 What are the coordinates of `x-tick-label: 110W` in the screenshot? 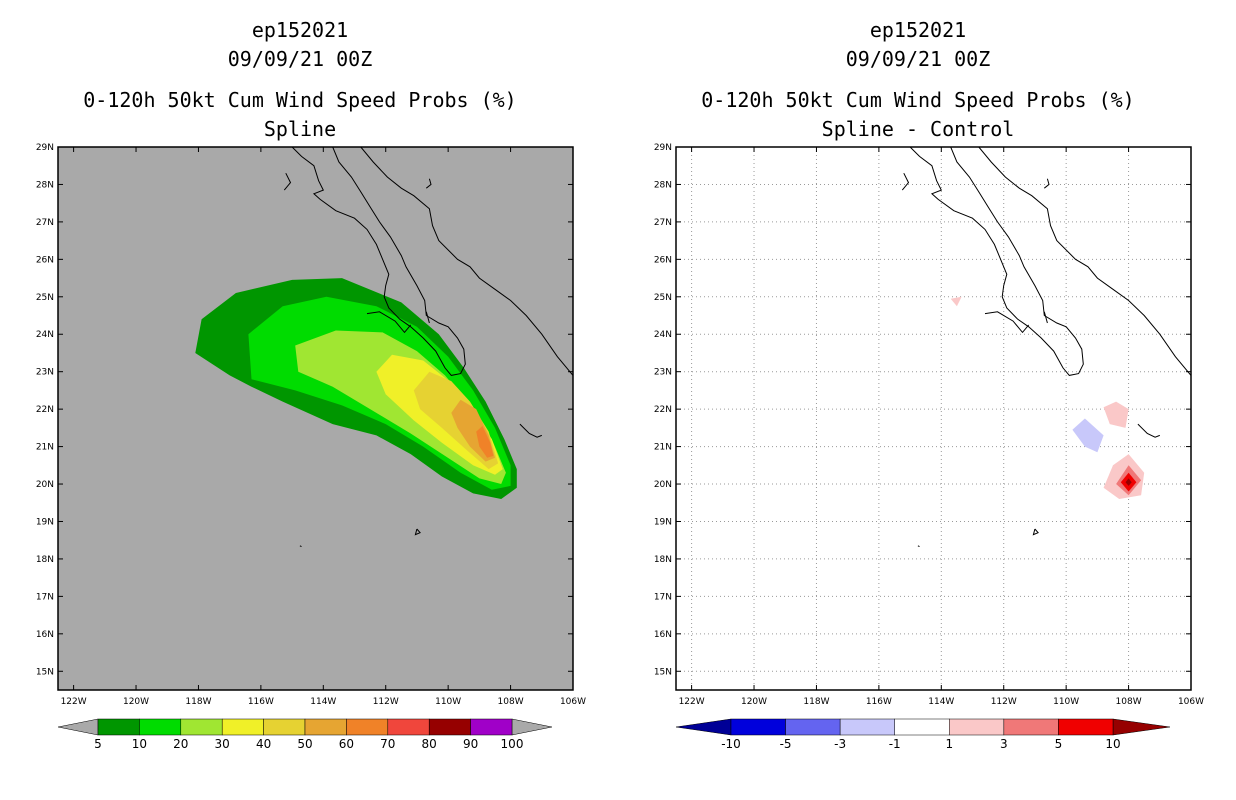 It's located at (448, 702).